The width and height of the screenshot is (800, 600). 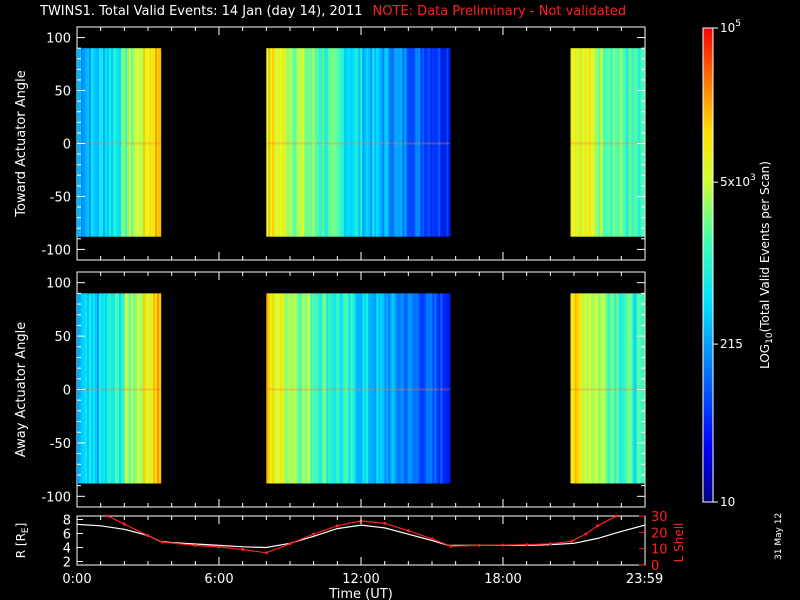 What do you see at coordinates (730, 27) in the screenshot?
I see `colorbar-tick-label: 105` at bounding box center [730, 27].